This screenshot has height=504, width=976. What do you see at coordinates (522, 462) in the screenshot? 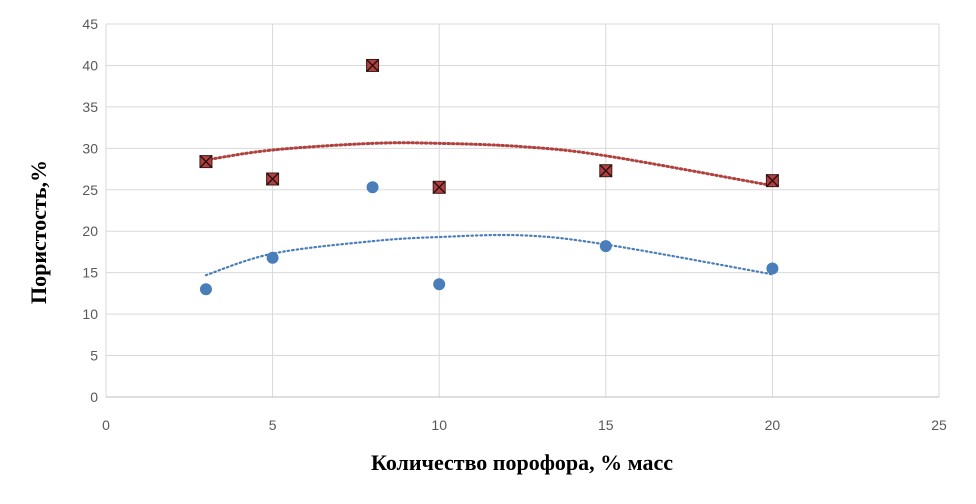
I see `x-axis-title: Количество порофора, % масс` at bounding box center [522, 462].